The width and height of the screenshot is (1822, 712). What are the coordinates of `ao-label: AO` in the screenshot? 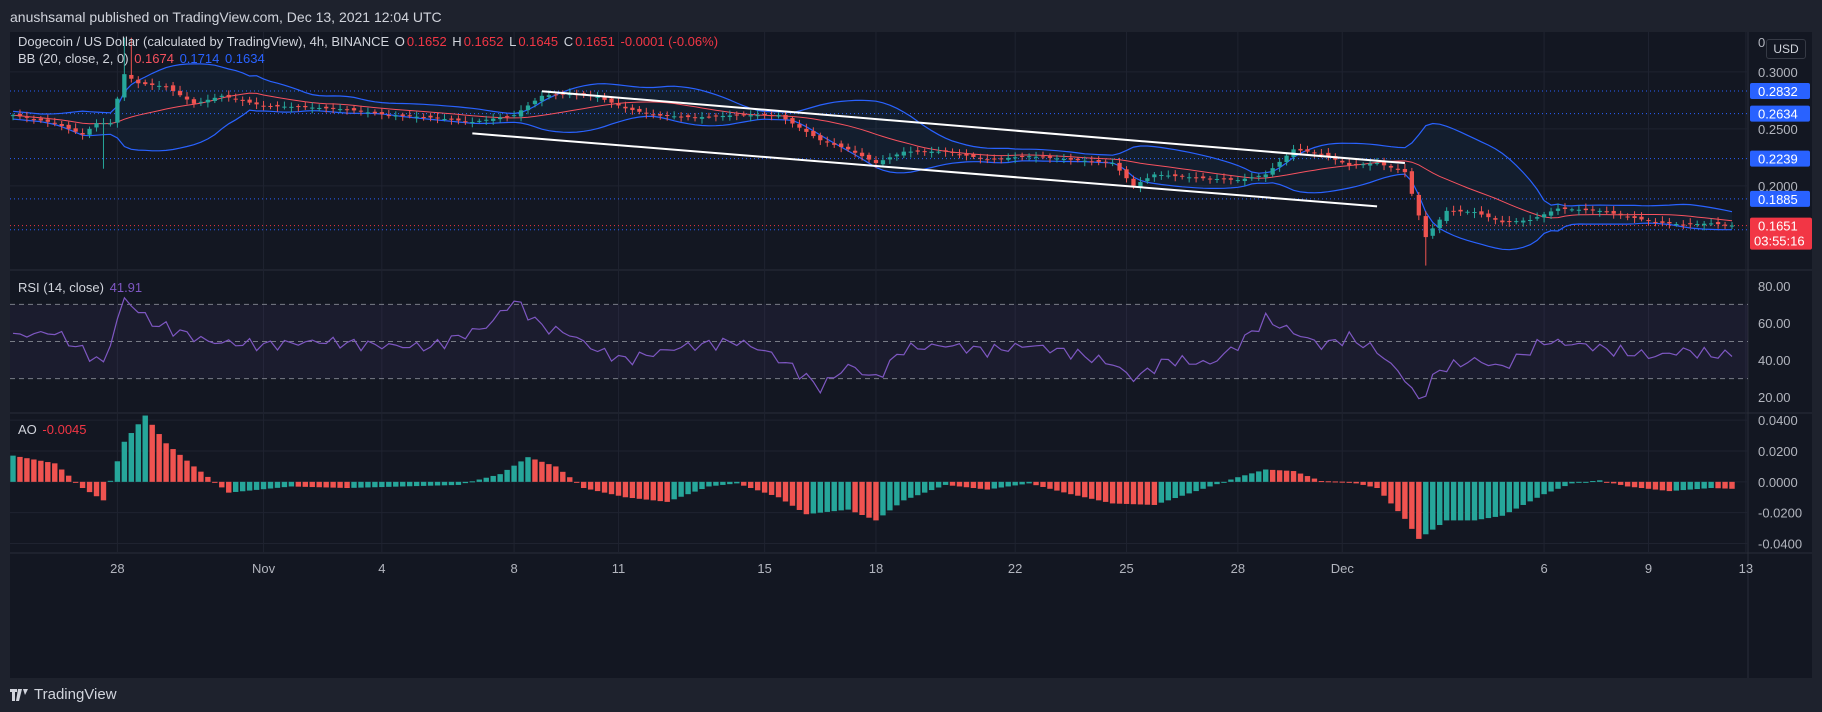 It's located at (27, 429).